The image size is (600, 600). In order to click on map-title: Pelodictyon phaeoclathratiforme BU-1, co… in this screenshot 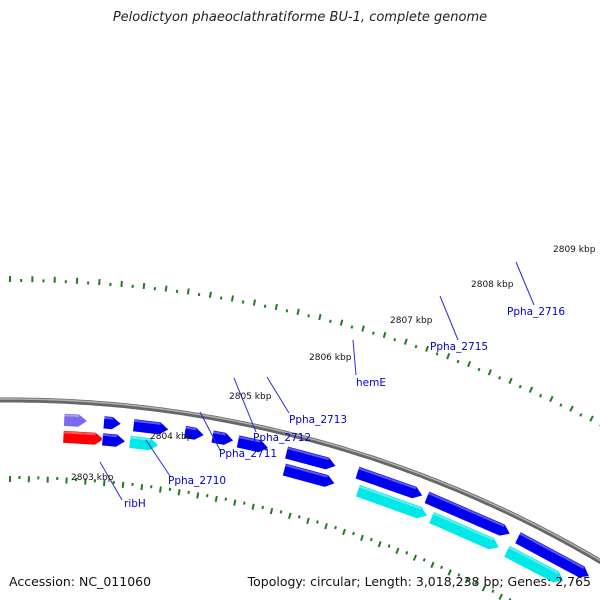, I will do `click(300, 17)`.